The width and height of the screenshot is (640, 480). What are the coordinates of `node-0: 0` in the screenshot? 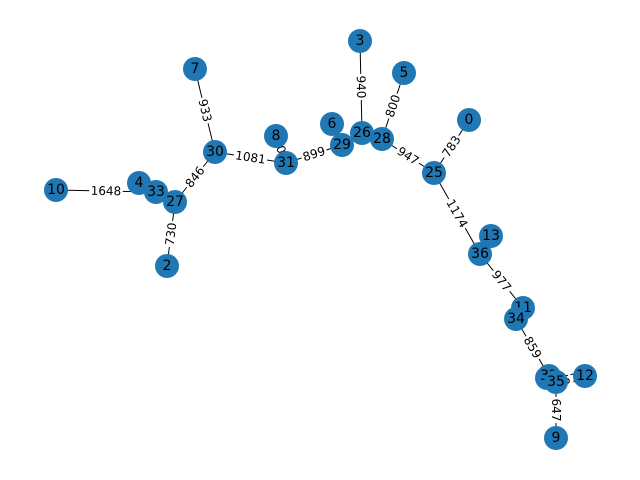 It's located at (469, 120).